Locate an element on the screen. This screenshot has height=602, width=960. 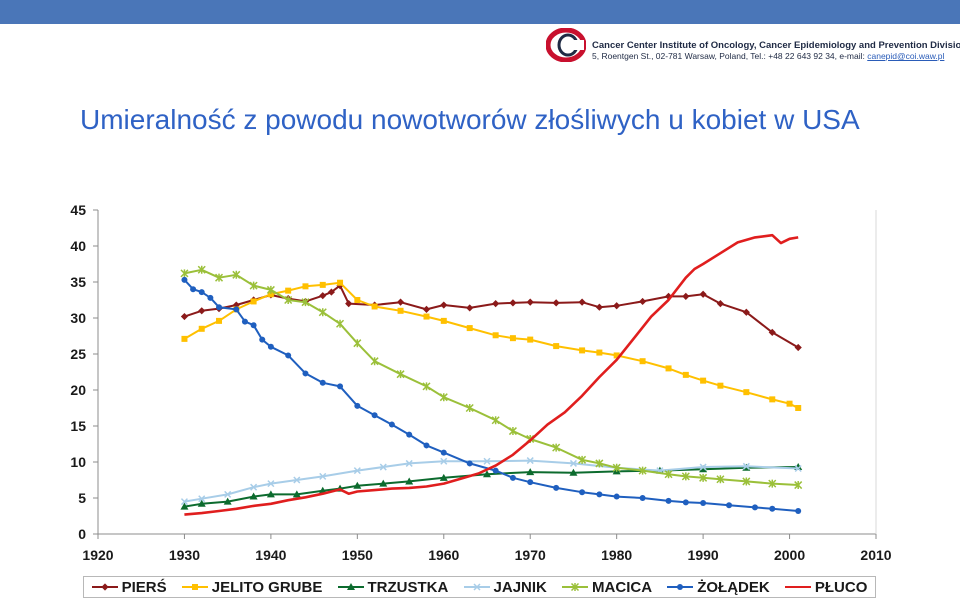
institution-email-link: canepid@coi.waw.pl is located at coordinates (906, 56).